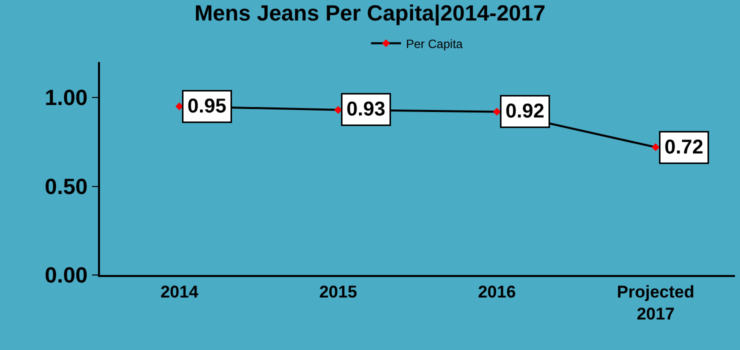  I want to click on chart-title: Mens Jeans Per Capita|2014-2017, so click(370, 13).